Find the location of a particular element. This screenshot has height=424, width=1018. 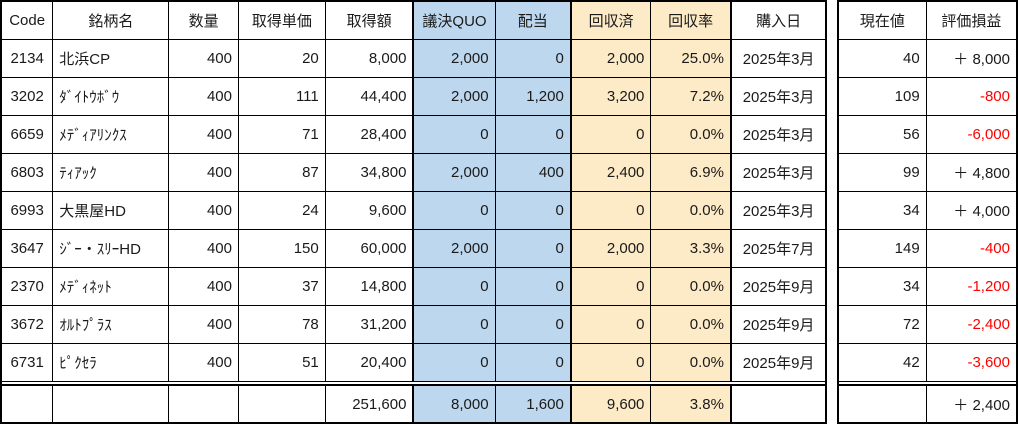

cell-recovery-rate: 25.0% is located at coordinates (691, 58).